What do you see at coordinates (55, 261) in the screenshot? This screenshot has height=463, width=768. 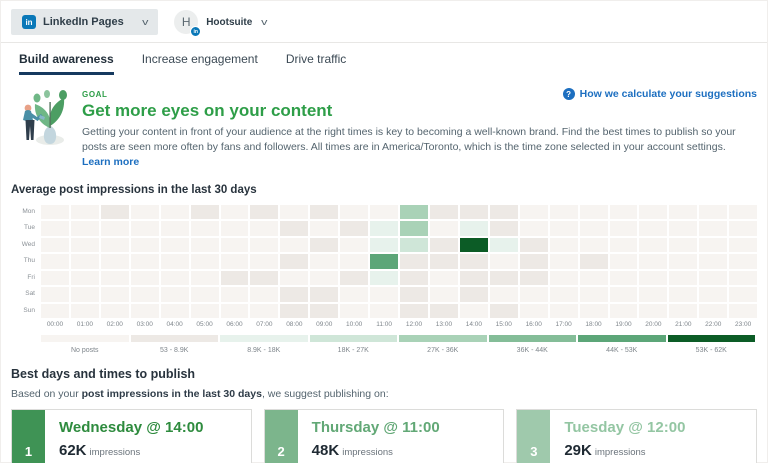 I see `heatmap-cell-thu-00:00` at bounding box center [55, 261].